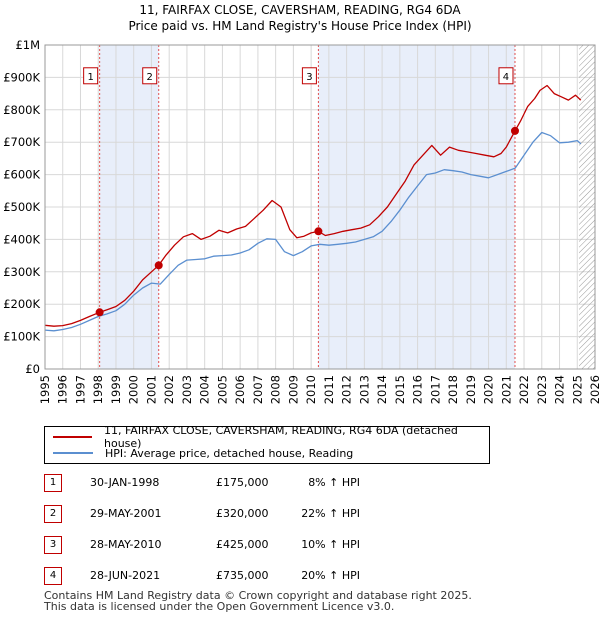 Image resolution: width=600 pixels, height=620 pixels. Describe the element at coordinates (506, 389) in the screenshot. I see `x-tick-label: 2021` at that location.